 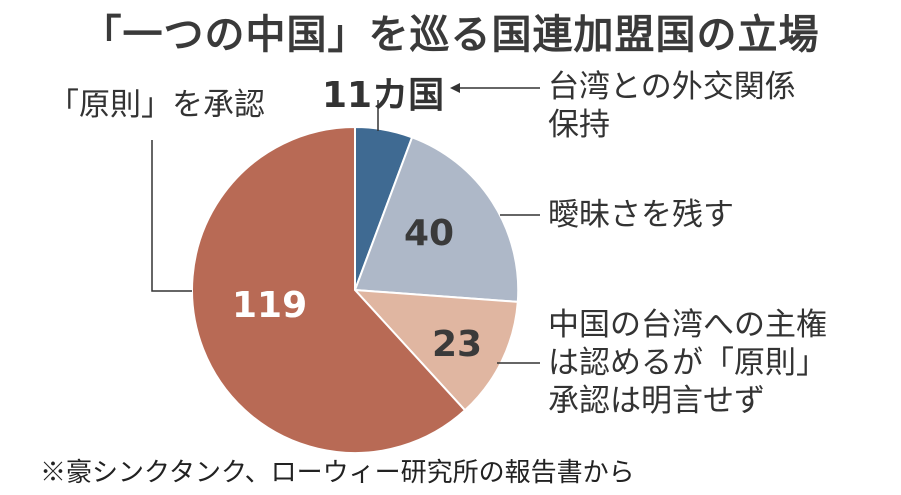 I want to click on value-119: 119, so click(x=270, y=305).